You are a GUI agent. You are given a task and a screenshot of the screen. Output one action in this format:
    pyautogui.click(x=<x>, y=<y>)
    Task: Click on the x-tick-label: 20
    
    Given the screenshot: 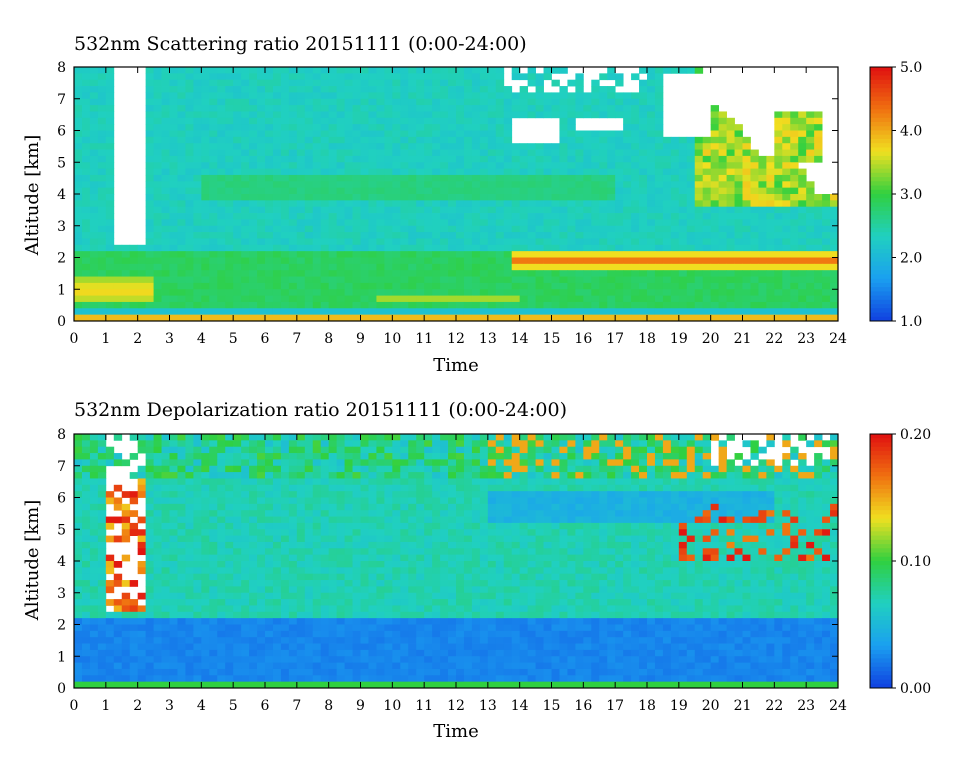 What is the action you would take?
    pyautogui.click(x=711, y=339)
    